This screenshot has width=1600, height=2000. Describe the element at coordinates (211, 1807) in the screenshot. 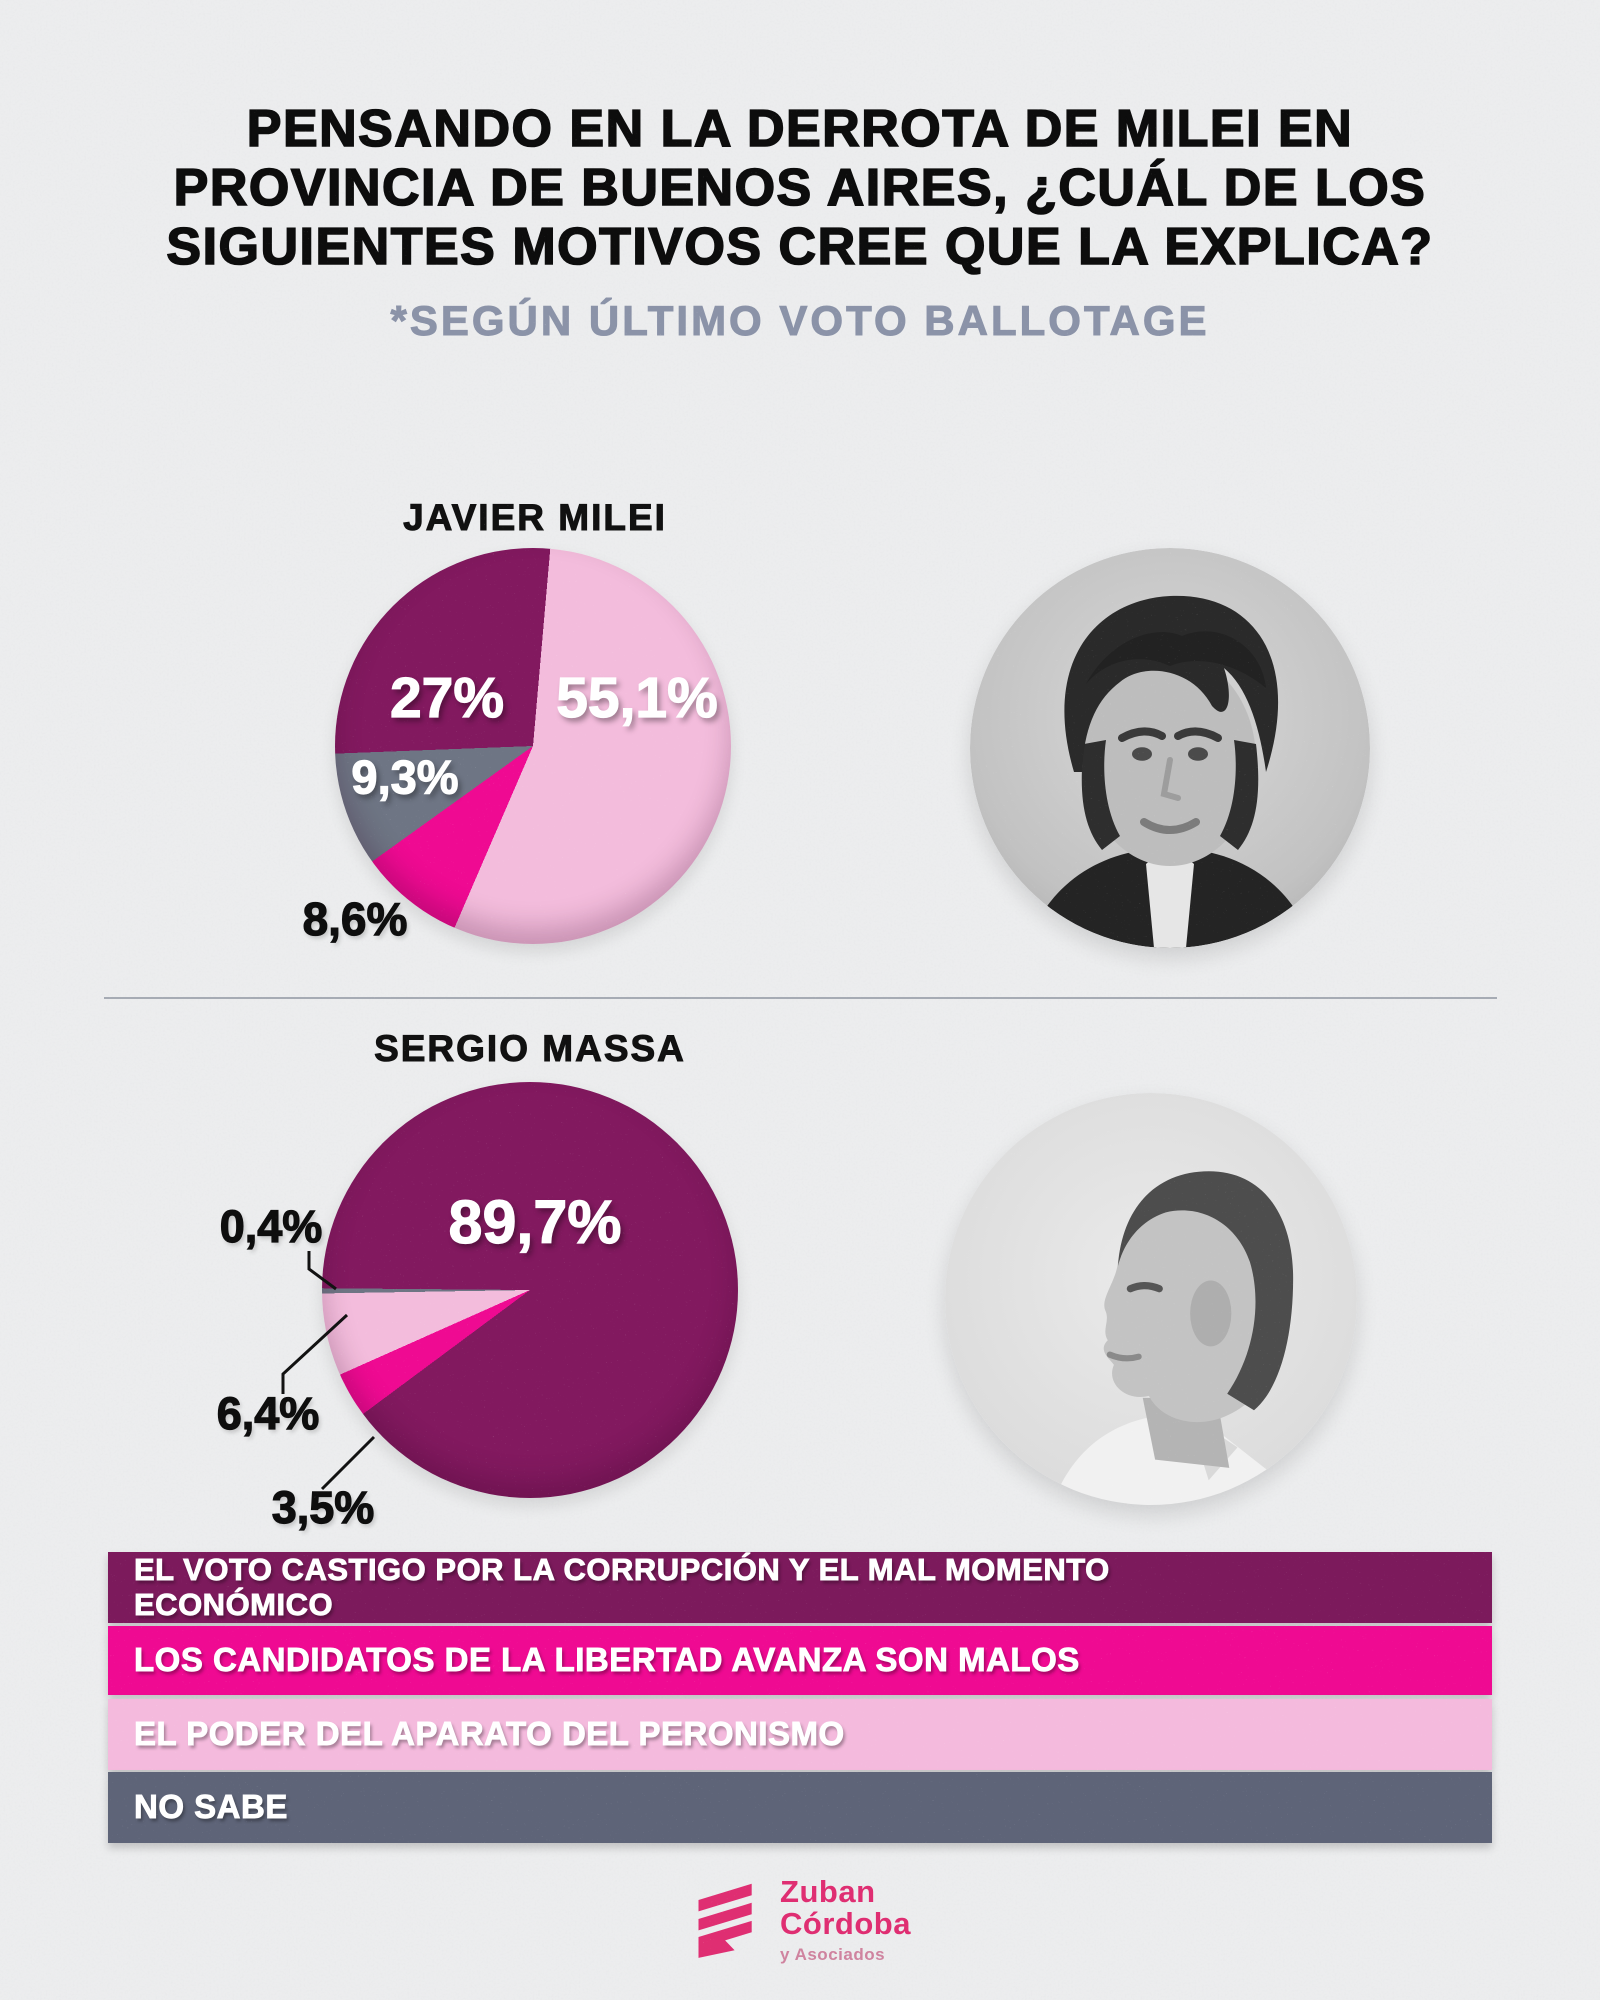

I see `legend-label-no-sabe: NO SABE` at that location.